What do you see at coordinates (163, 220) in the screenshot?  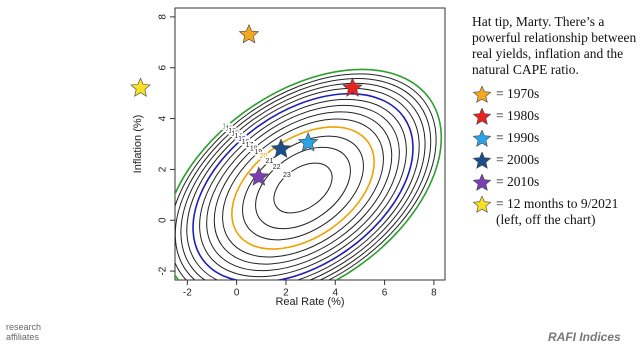 I see `y-tick-label: 0` at bounding box center [163, 220].